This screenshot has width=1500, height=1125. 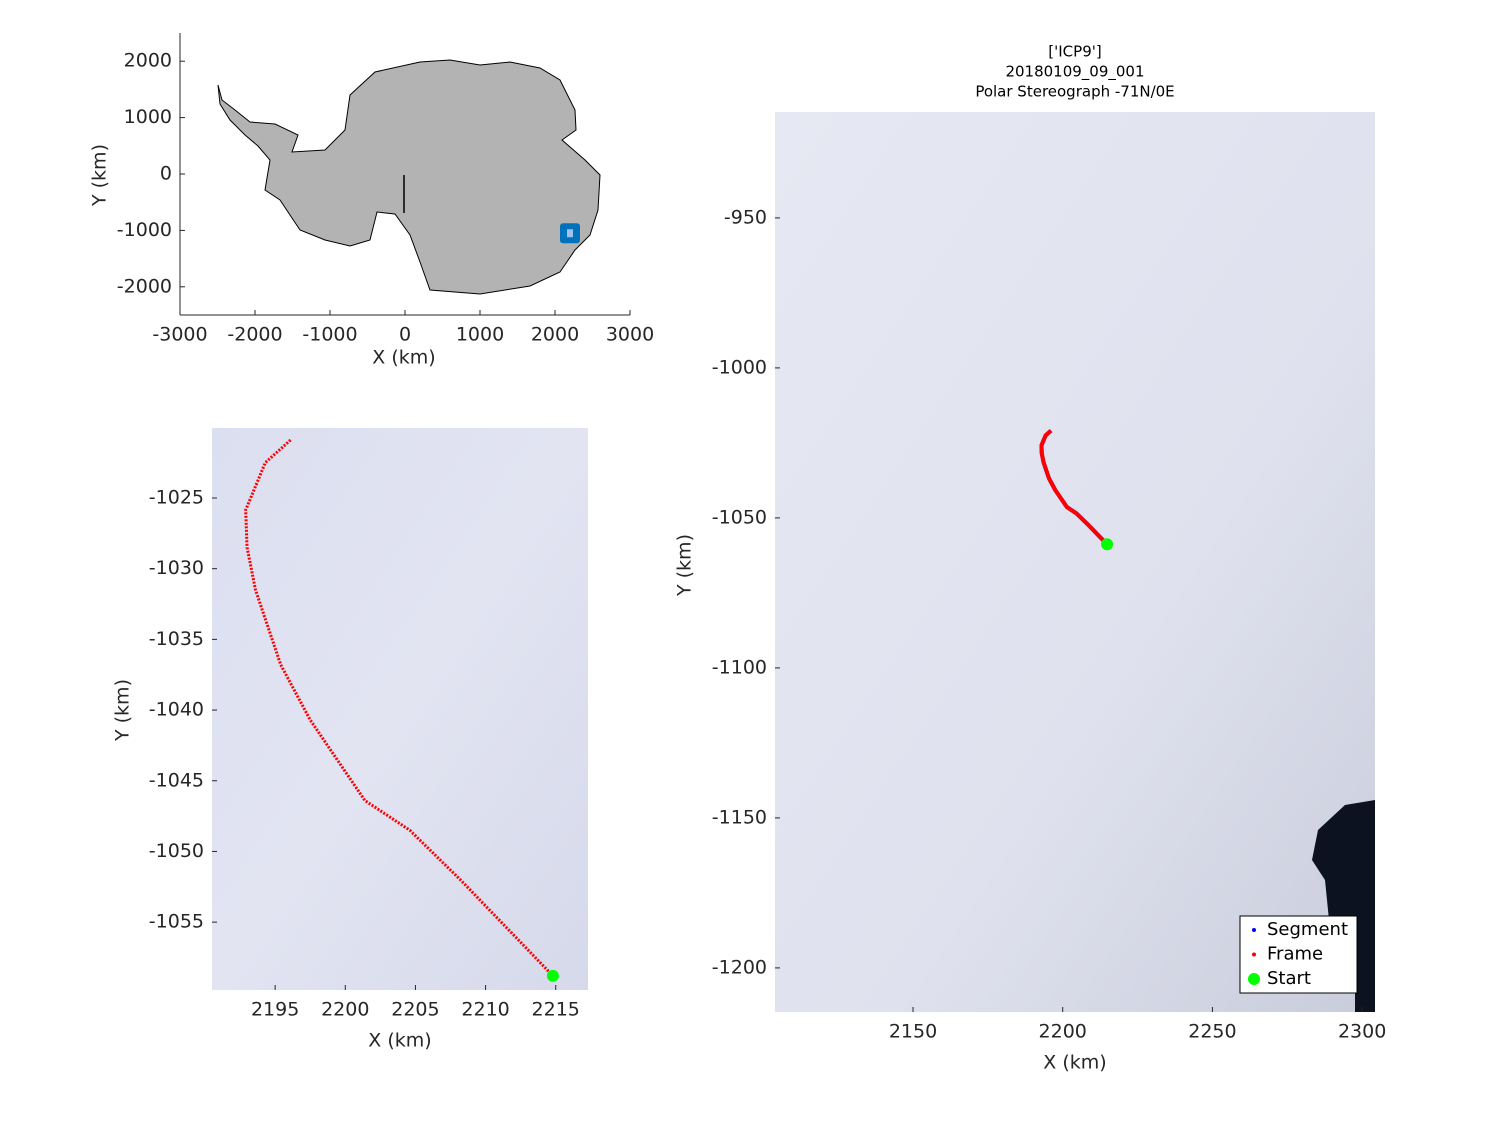 What do you see at coordinates (329, 335) in the screenshot?
I see `x-tick-label: -1000` at bounding box center [329, 335].